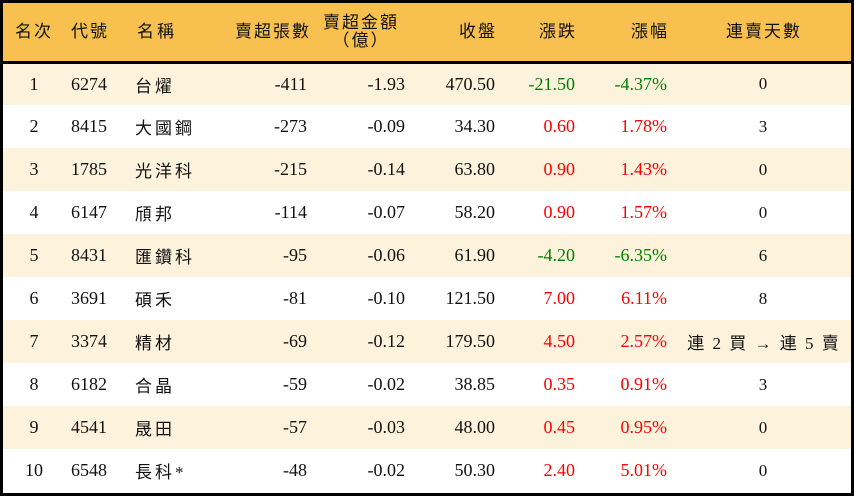 Image resolution: width=854 pixels, height=496 pixels. What do you see at coordinates (155, 386) in the screenshot?
I see `cell-name: 合晶` at bounding box center [155, 386].